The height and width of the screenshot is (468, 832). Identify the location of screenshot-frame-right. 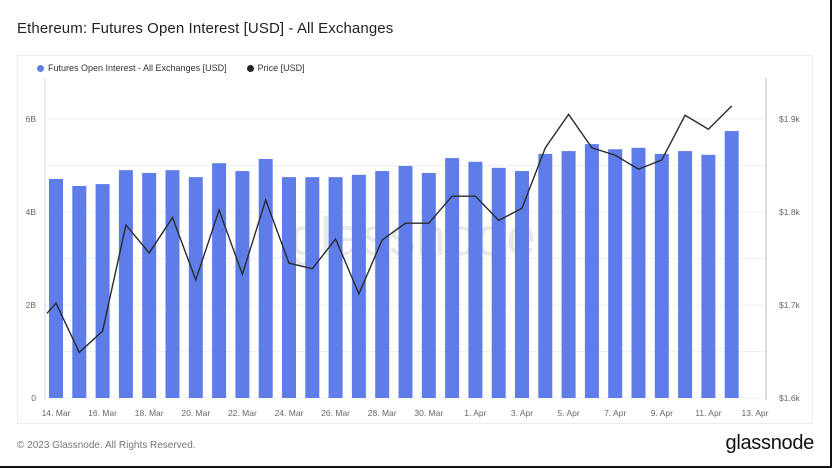
(831, 234).